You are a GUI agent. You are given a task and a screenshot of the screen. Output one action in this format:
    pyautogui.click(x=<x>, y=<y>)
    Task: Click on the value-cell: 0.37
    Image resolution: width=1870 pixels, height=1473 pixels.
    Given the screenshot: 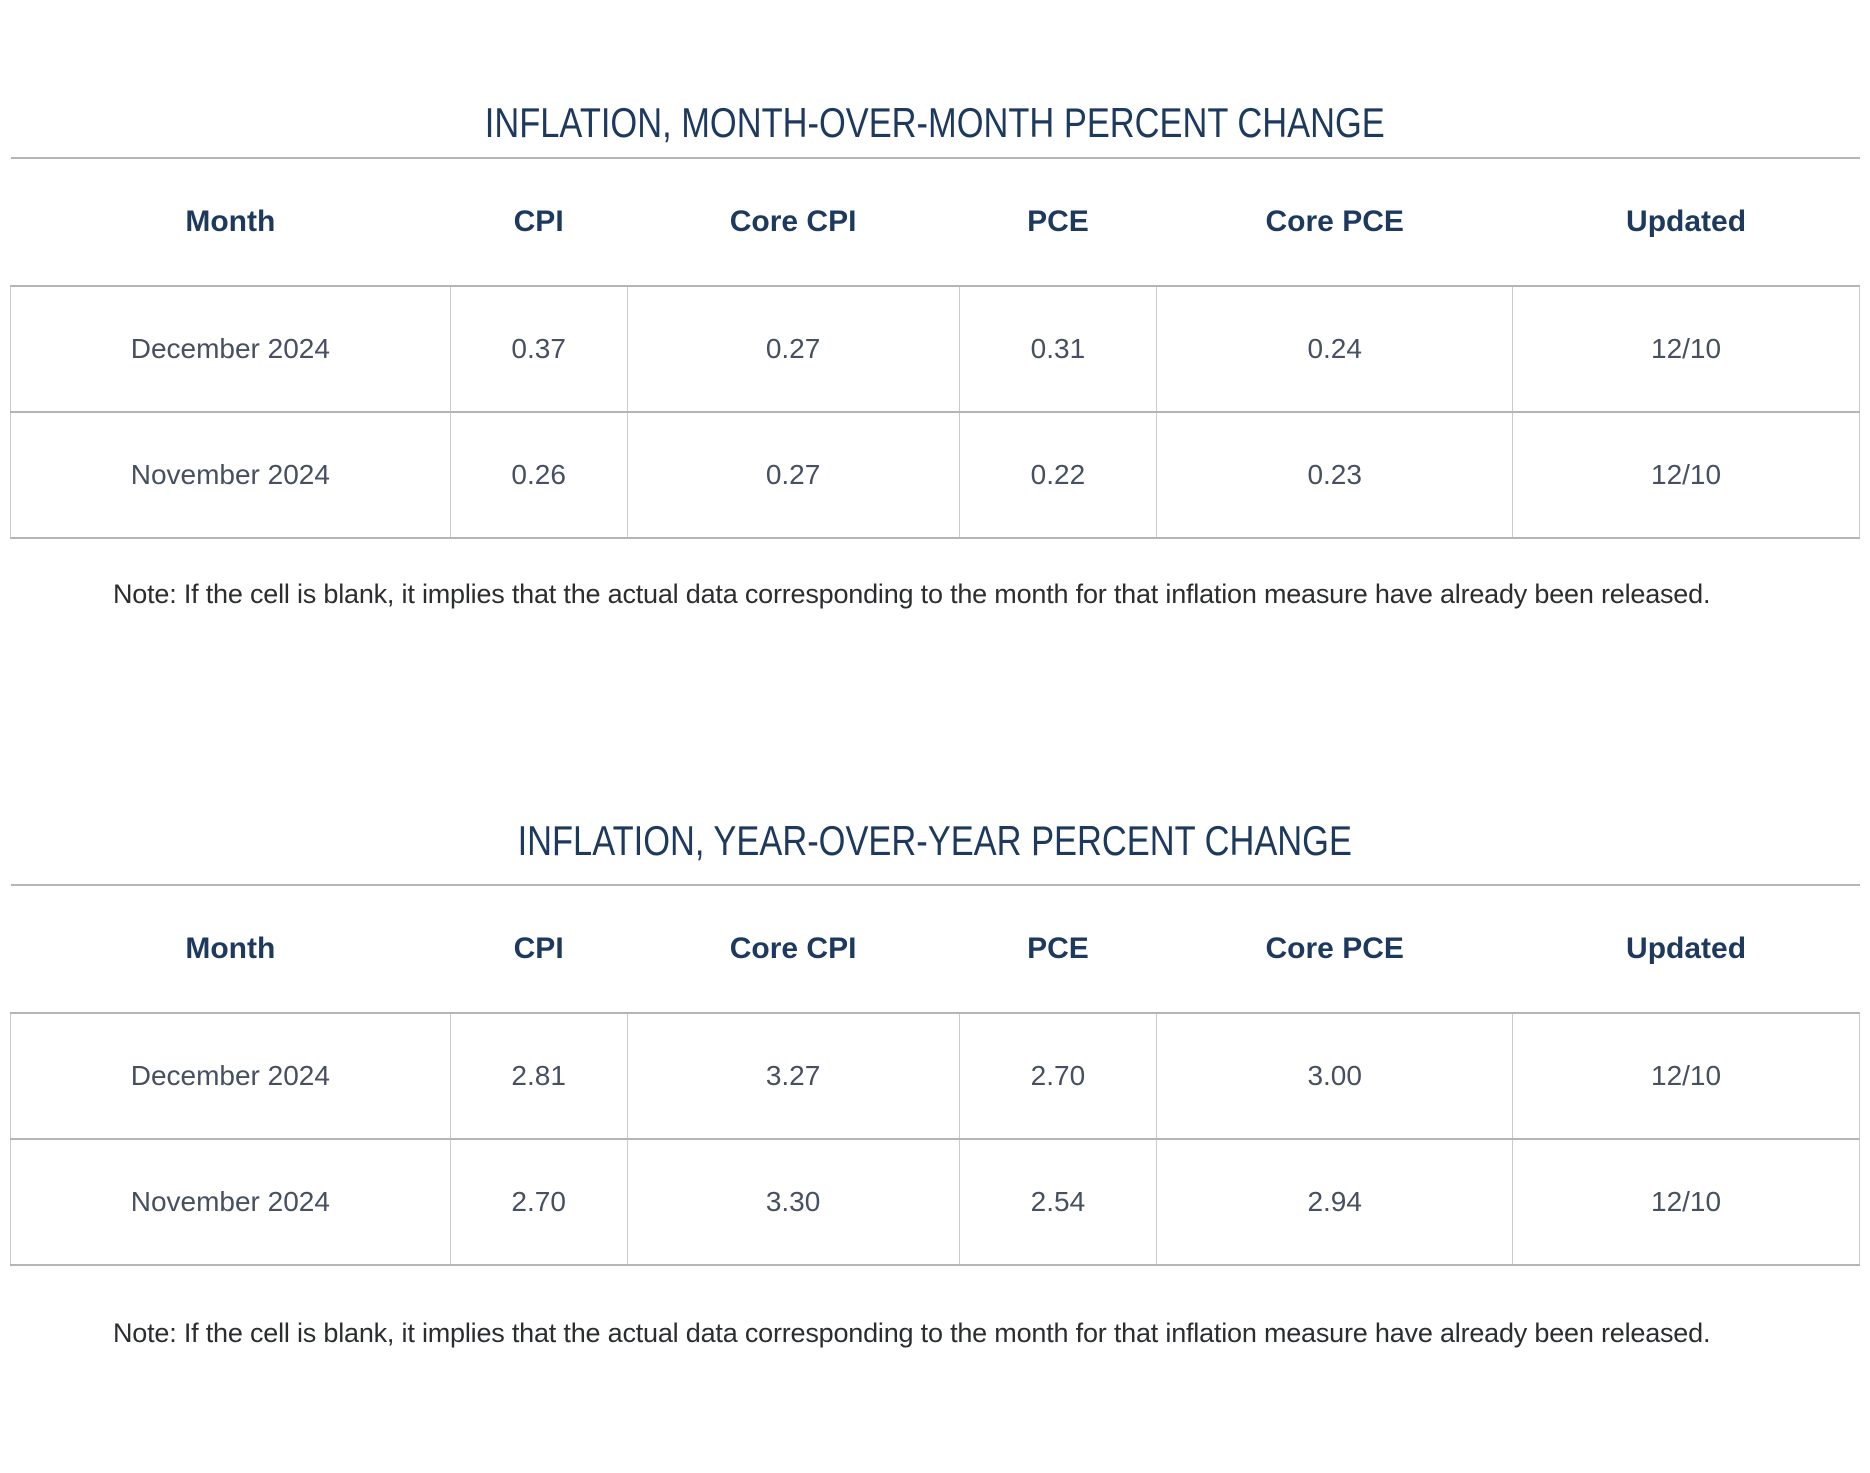 What is the action you would take?
    pyautogui.click(x=538, y=349)
    